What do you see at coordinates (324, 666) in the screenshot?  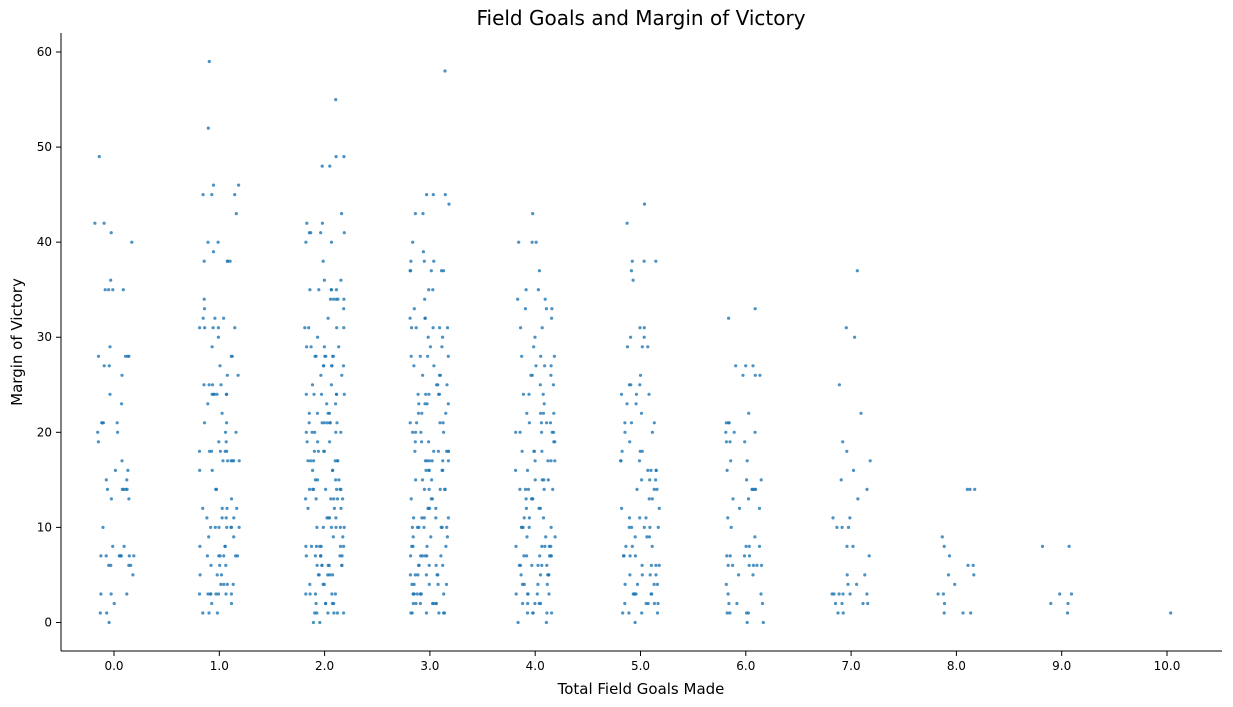 I see `x-tick-label: 2.0` at bounding box center [324, 666].